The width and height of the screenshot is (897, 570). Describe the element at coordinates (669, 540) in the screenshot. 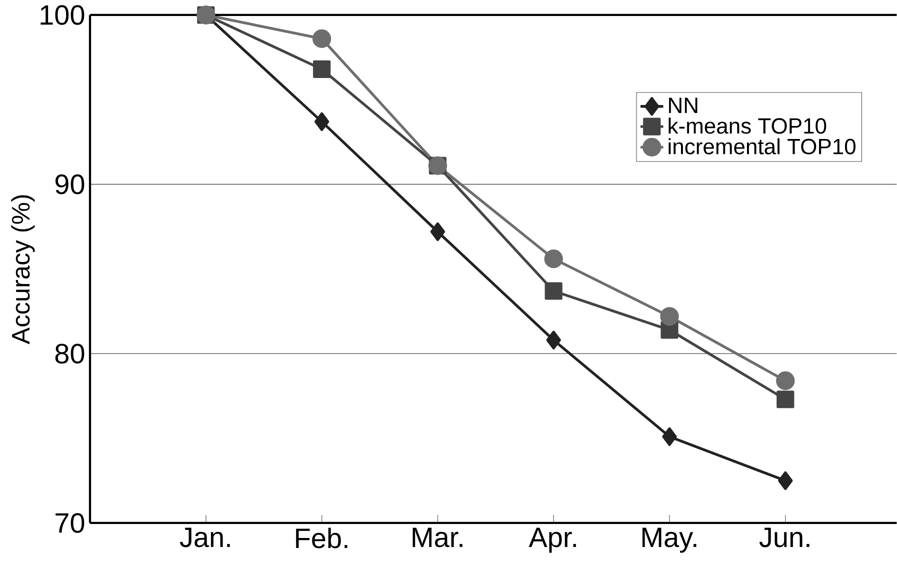

I see `x-tick-label: May.` at that location.